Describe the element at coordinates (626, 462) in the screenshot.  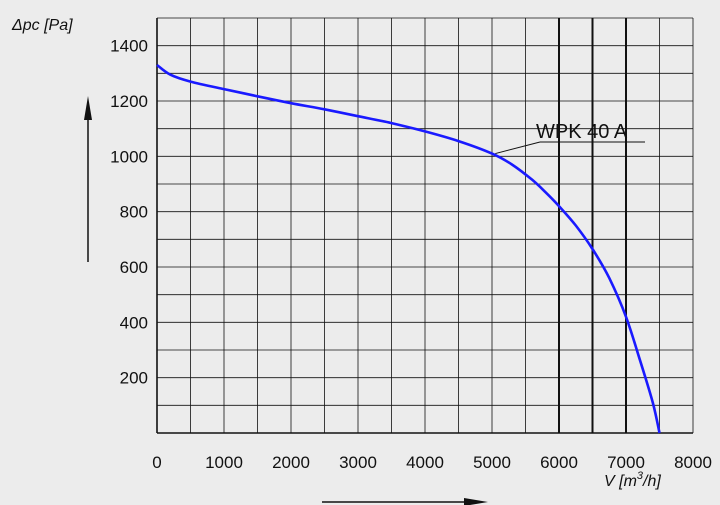
I see `x-tick-label: 7000` at that location.